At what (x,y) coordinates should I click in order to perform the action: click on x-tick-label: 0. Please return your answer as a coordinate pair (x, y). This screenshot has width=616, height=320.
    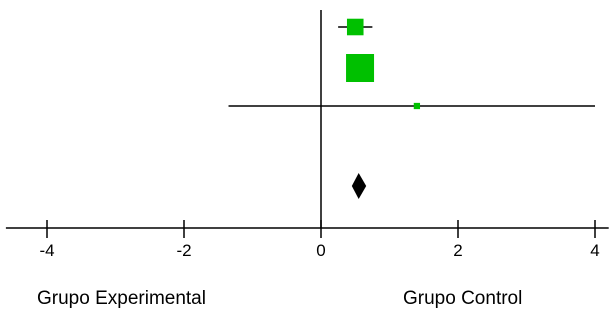
    Looking at the image, I should click on (320, 250).